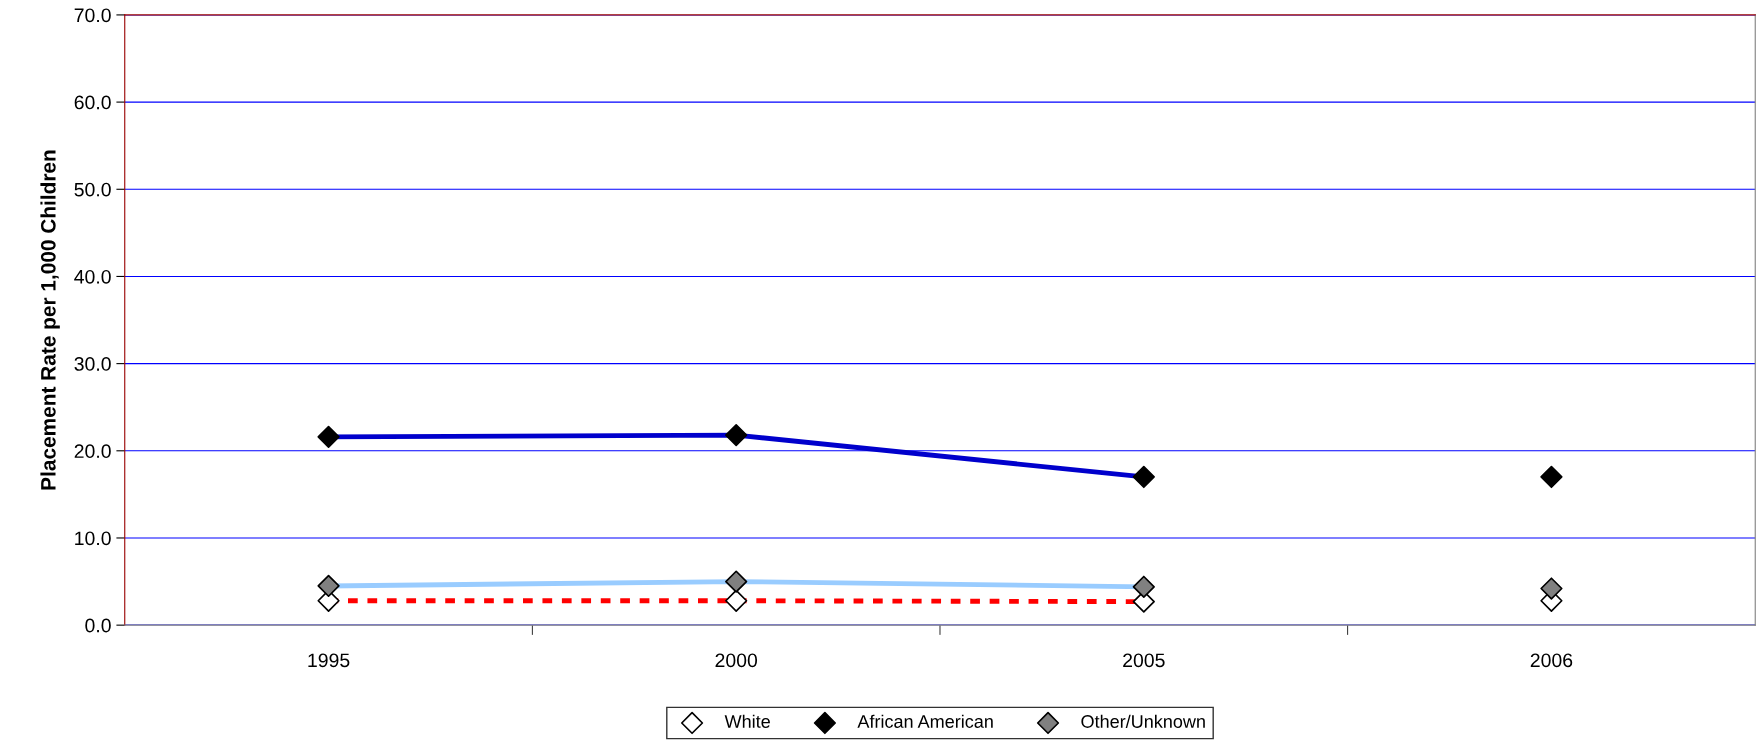 This screenshot has width=1757, height=746. Describe the element at coordinates (92, 364) in the screenshot. I see `y-tick-label: 30.0` at that location.